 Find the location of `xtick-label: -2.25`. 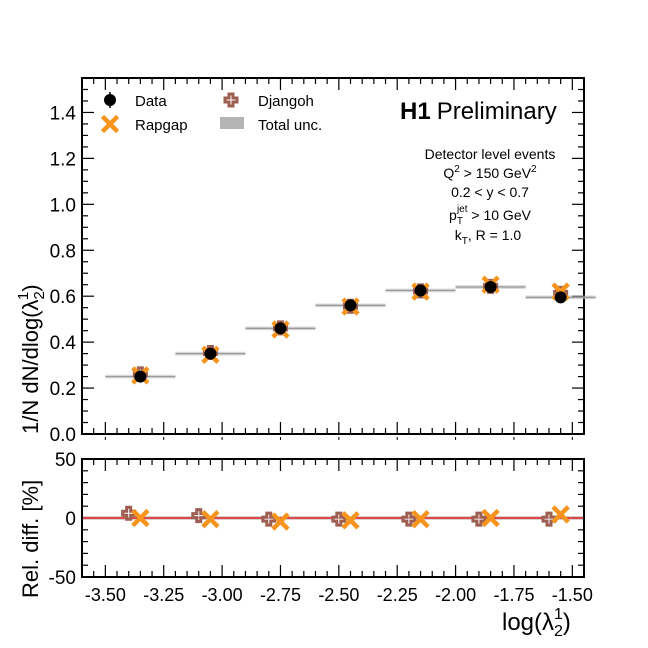

xtick-label: -2.25 is located at coordinates (397, 595).